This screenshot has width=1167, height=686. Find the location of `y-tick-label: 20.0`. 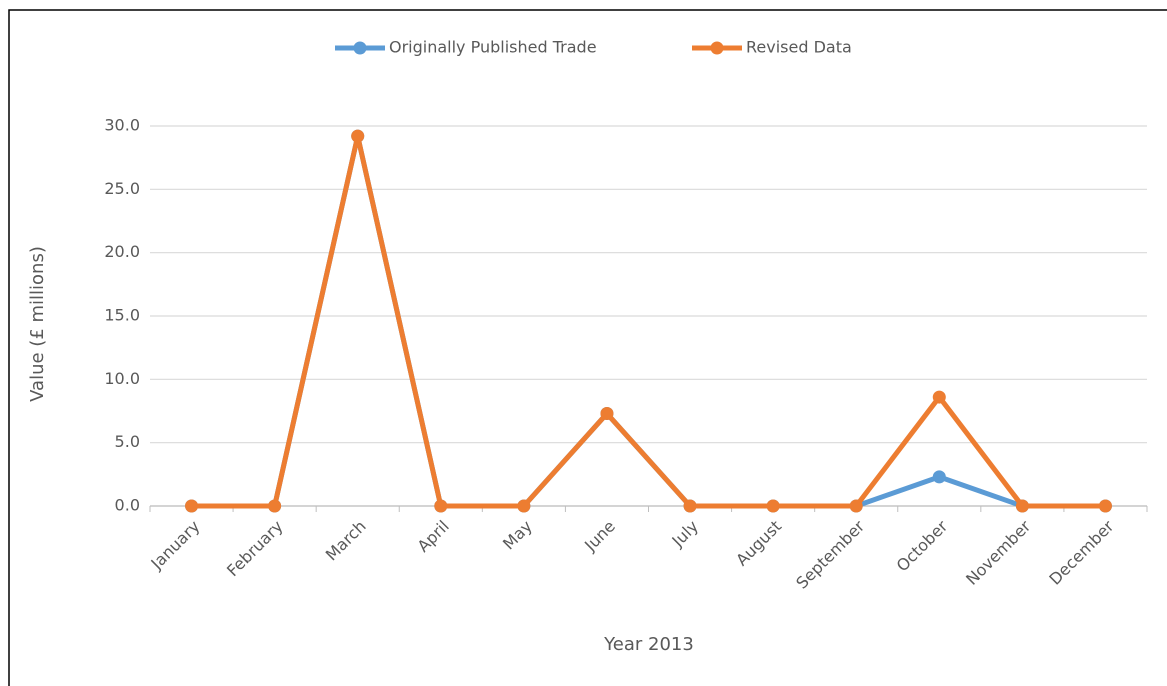

y-tick-label: 20.0 is located at coordinates (122, 251).